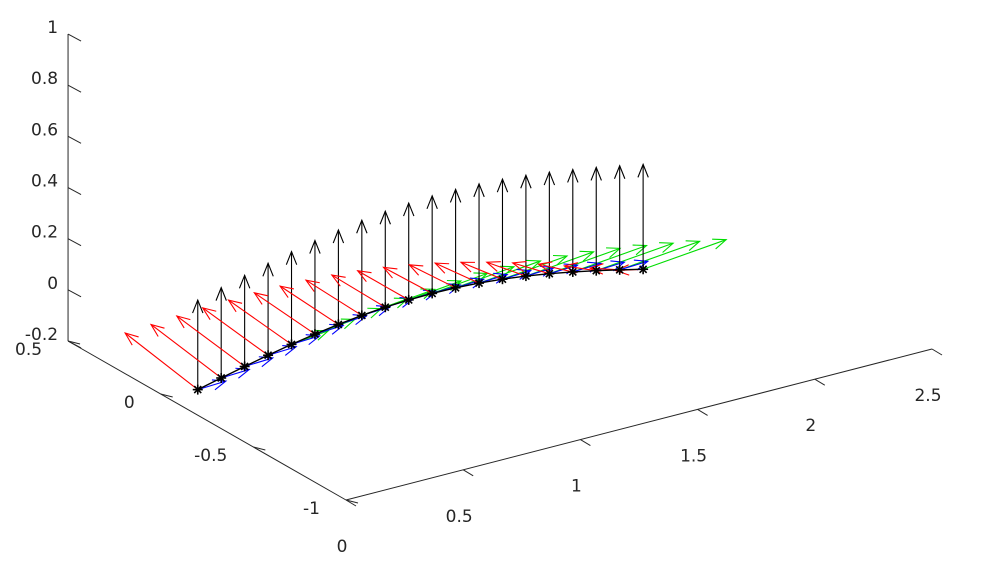 The height and width of the screenshot is (570, 986). I want to click on z-tick, so click(74, 139).